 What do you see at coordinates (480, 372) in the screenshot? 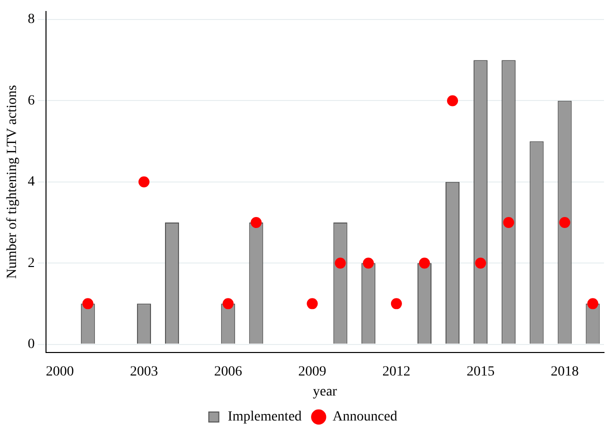
I see `x-tick-label: 2015` at bounding box center [480, 372].